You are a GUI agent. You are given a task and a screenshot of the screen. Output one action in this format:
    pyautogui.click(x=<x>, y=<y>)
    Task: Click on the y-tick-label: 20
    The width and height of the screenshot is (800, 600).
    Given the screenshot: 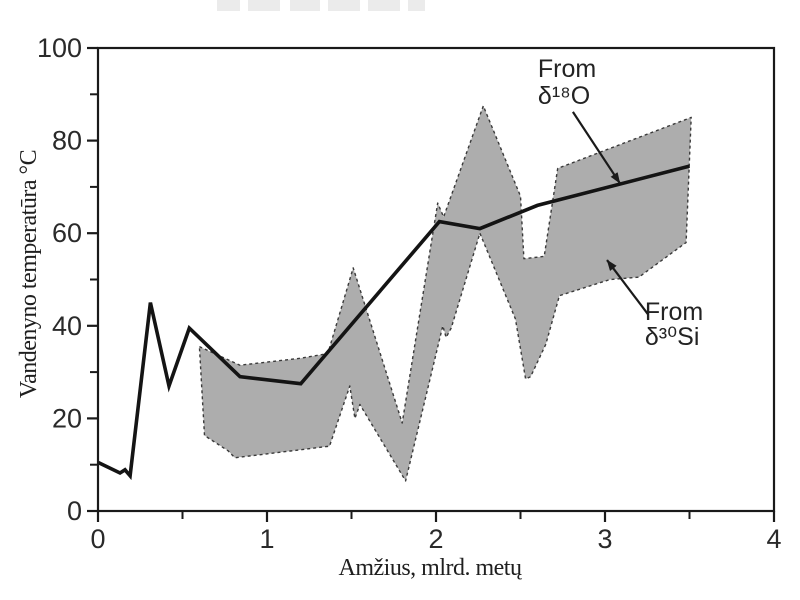 What is the action you would take?
    pyautogui.click(x=67, y=418)
    